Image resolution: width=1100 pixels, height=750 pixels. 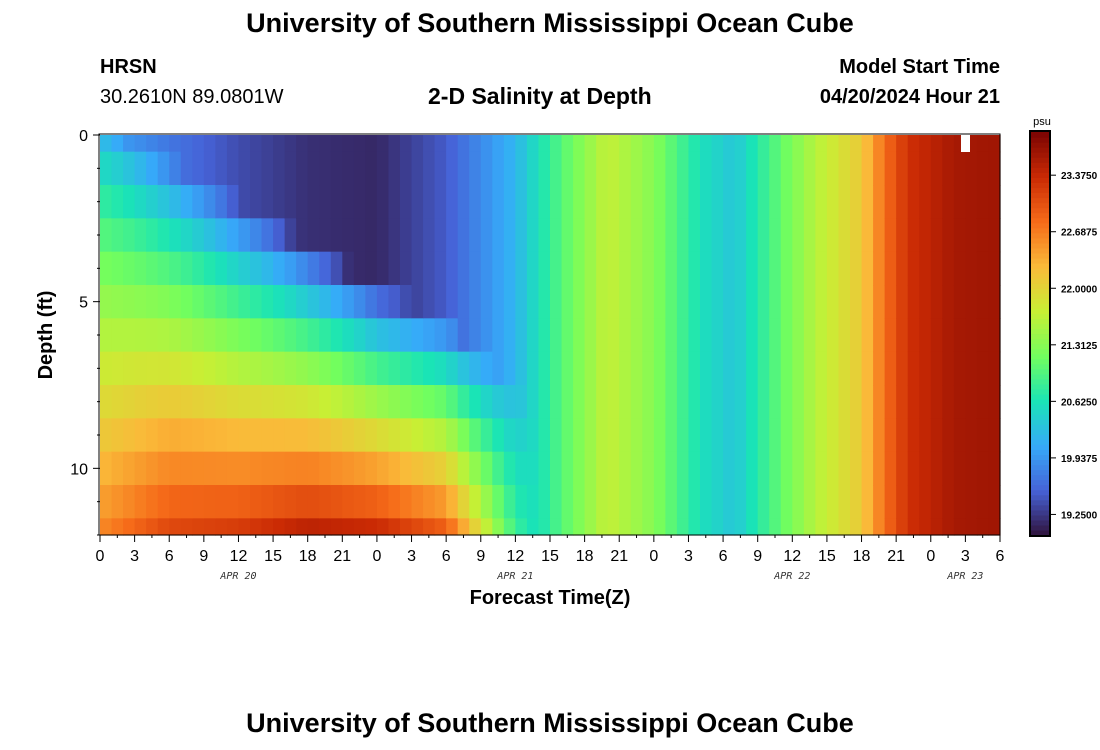 I want to click on x-tick-label: 12, so click(x=792, y=556).